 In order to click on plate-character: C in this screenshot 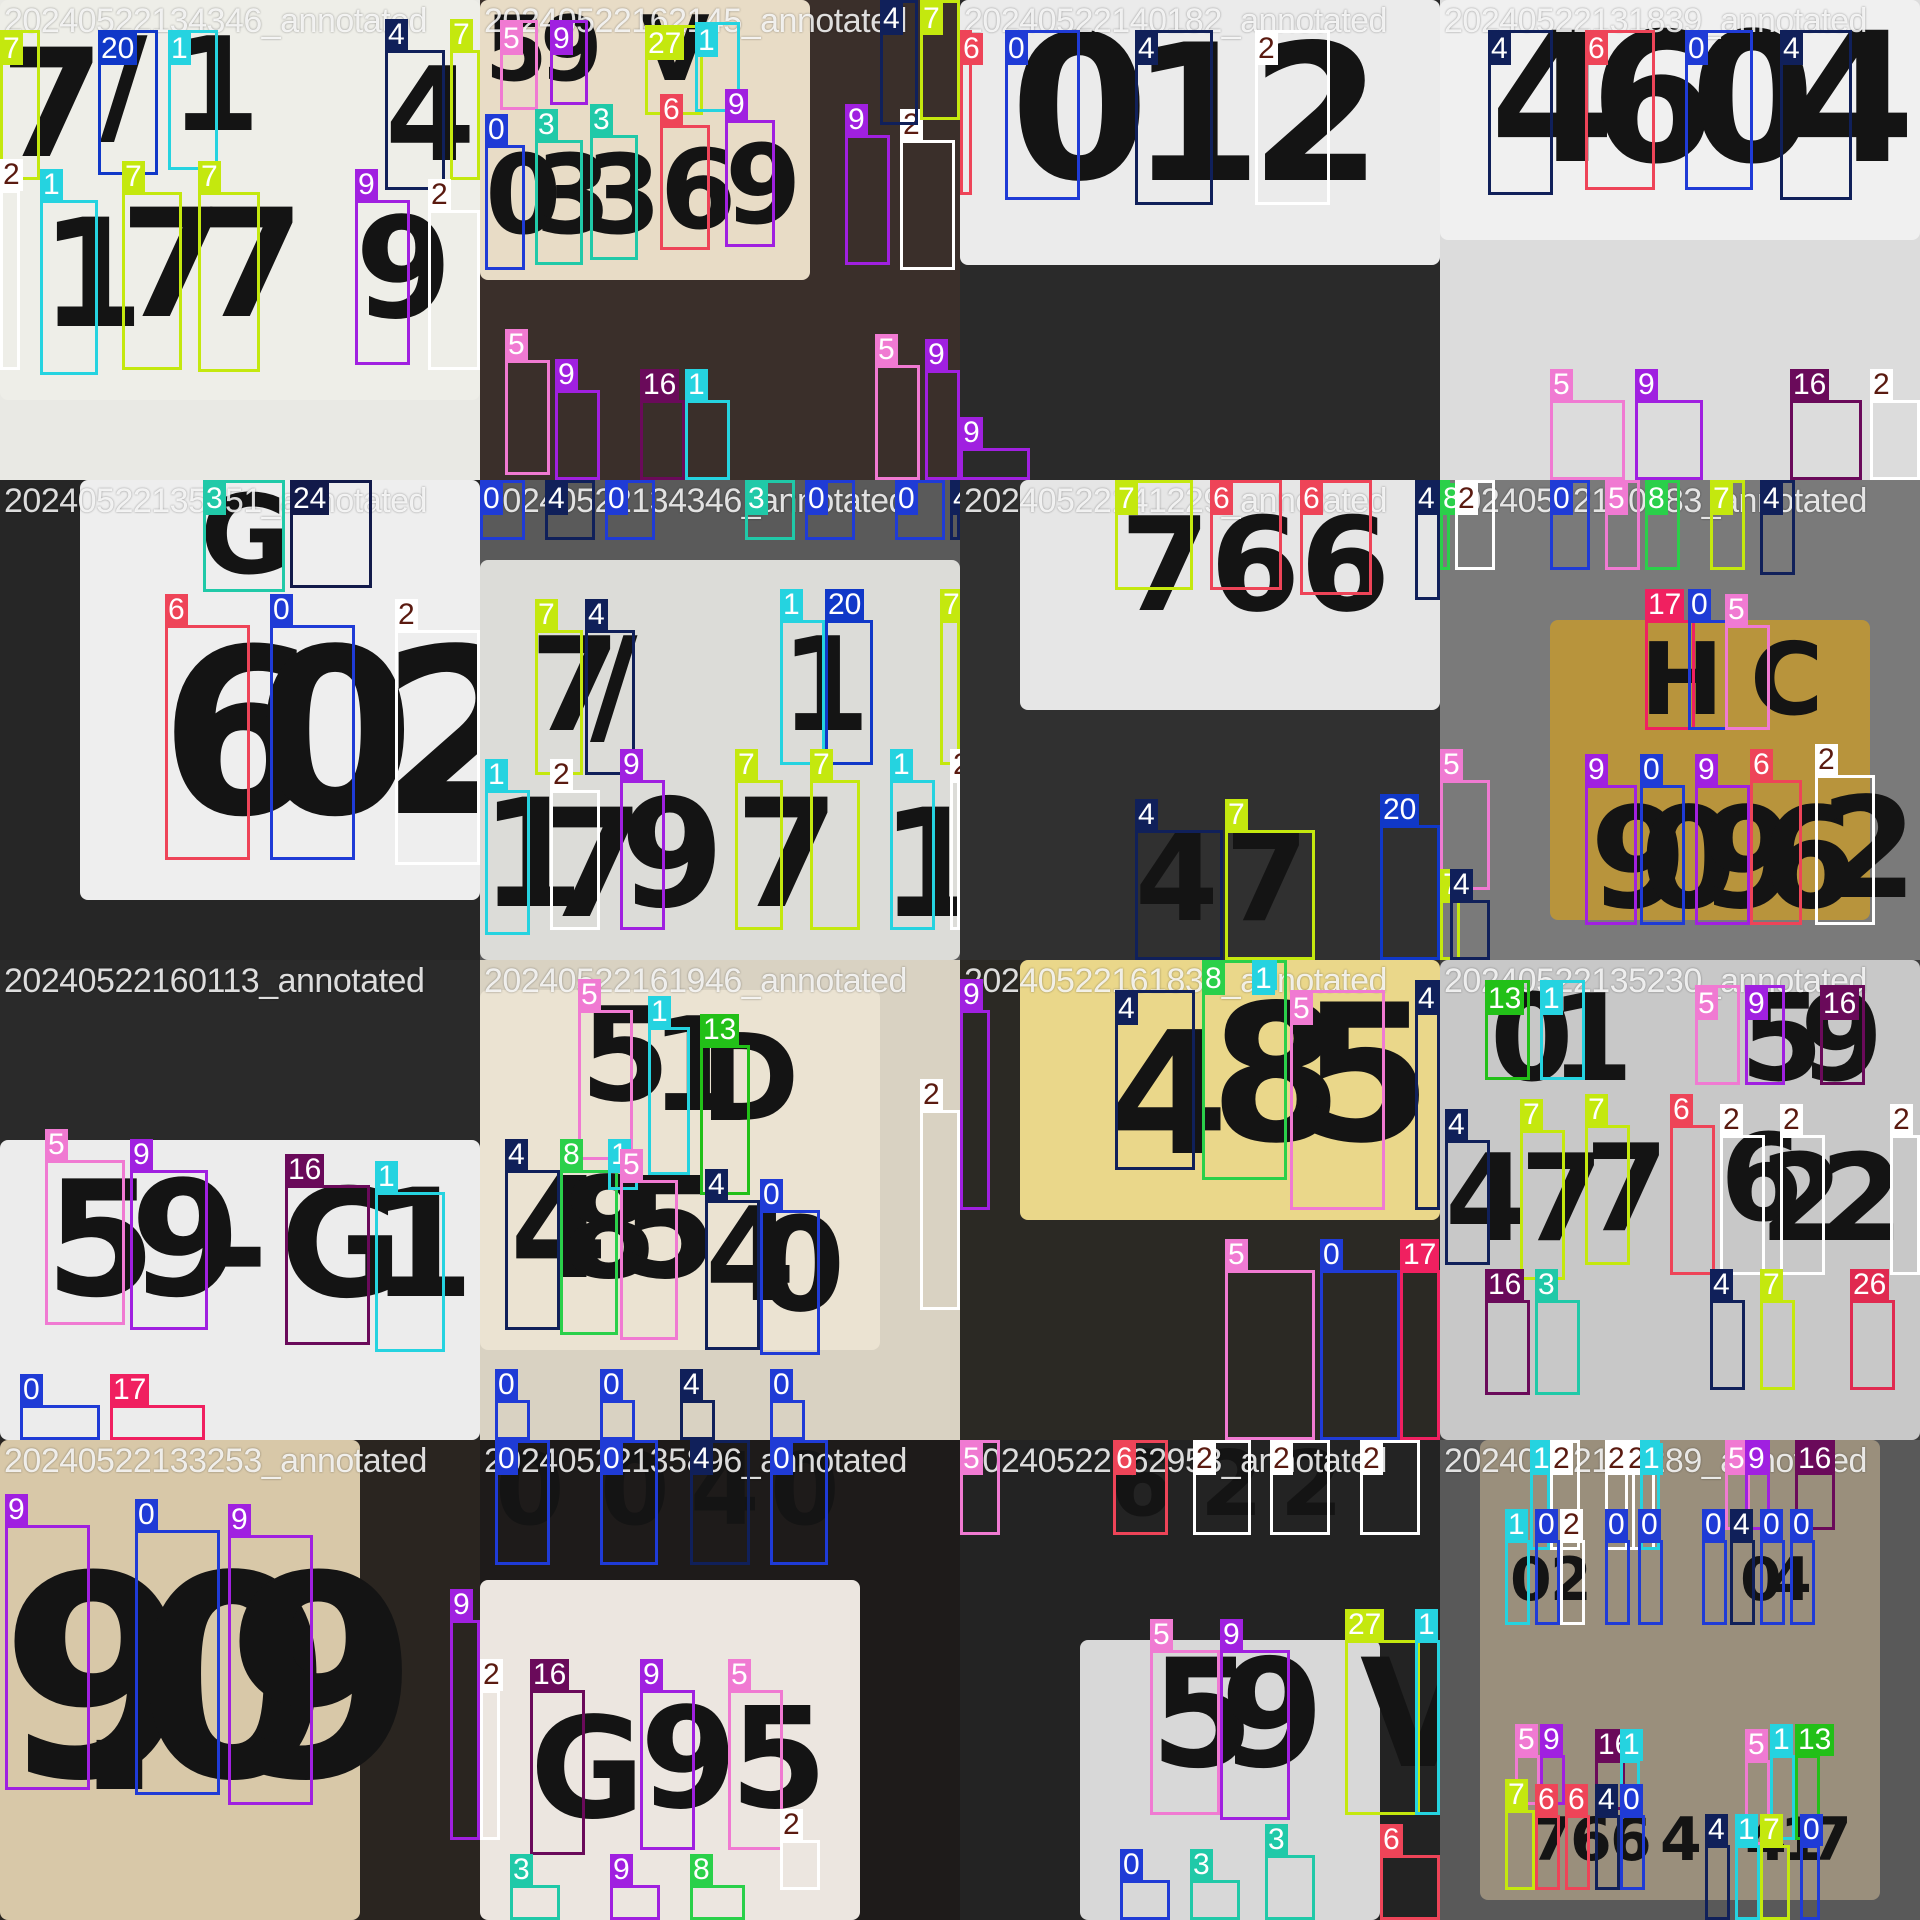, I will do `click(1787, 679)`.